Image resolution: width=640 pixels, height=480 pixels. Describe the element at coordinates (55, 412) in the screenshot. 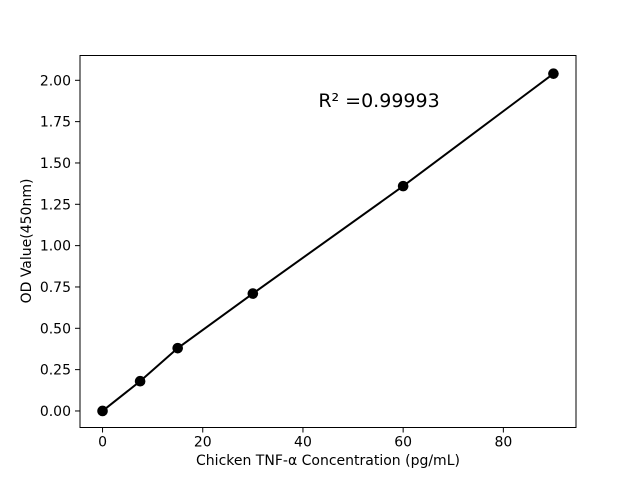

I see `y-tick-label: 0.00` at that location.